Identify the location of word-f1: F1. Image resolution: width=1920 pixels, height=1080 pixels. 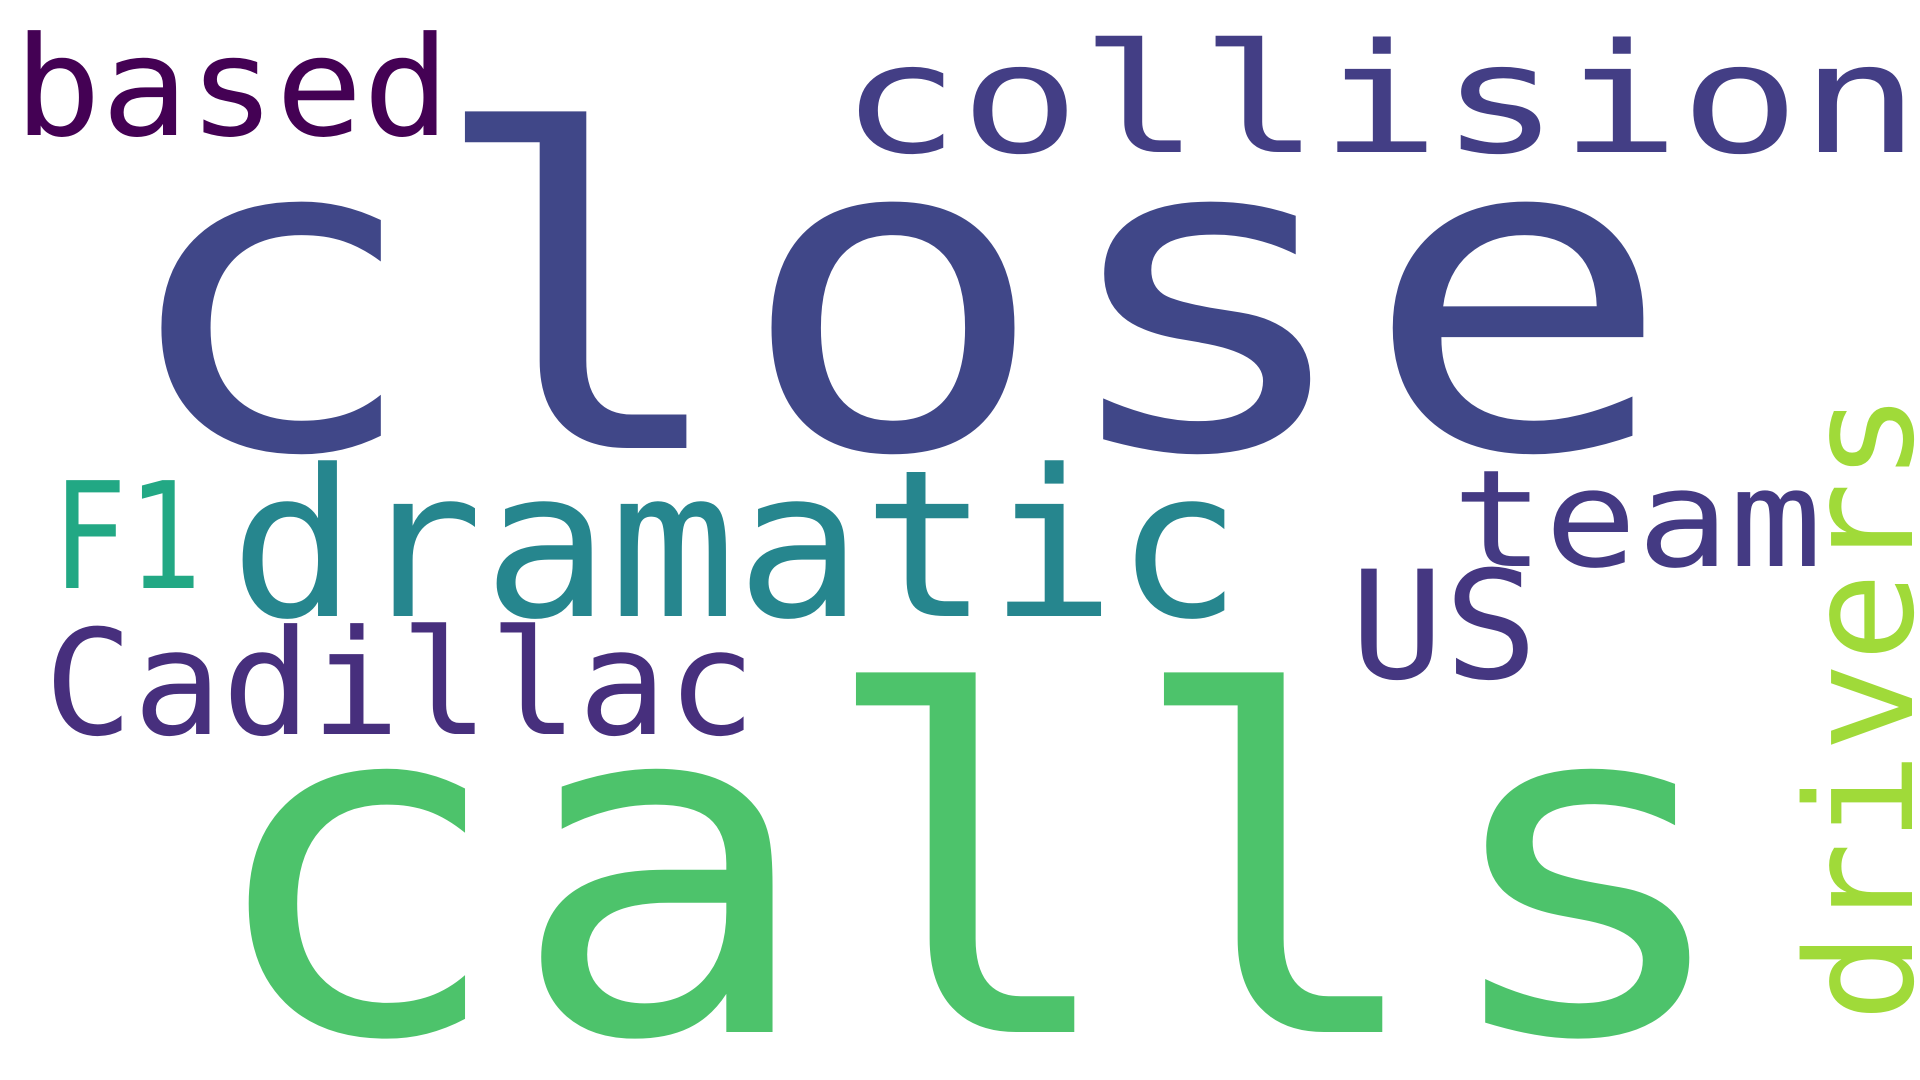
(127, 537).